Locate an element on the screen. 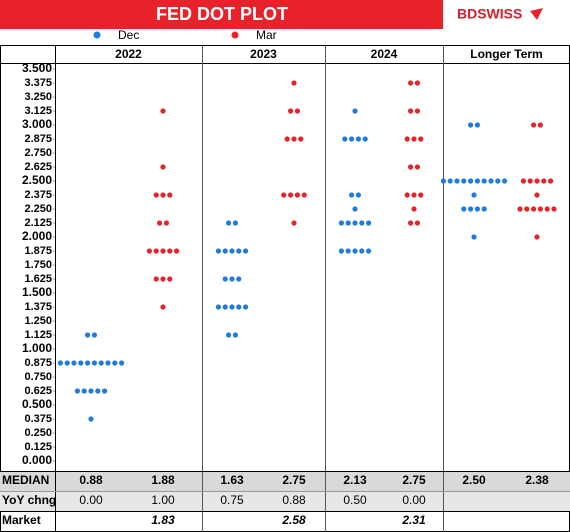 Image resolution: width=570 pixels, height=532 pixels. title-bar is located at coordinates (221, 14).